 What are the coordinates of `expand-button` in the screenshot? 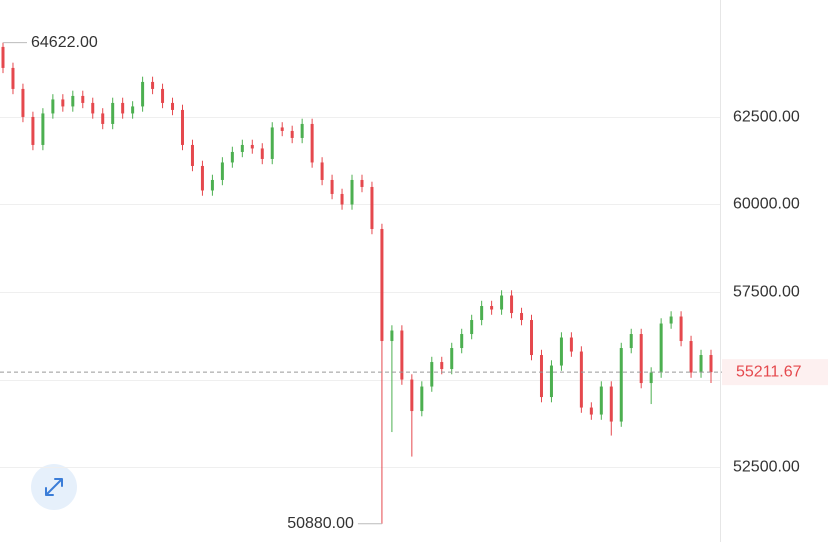 It's located at (54, 487).